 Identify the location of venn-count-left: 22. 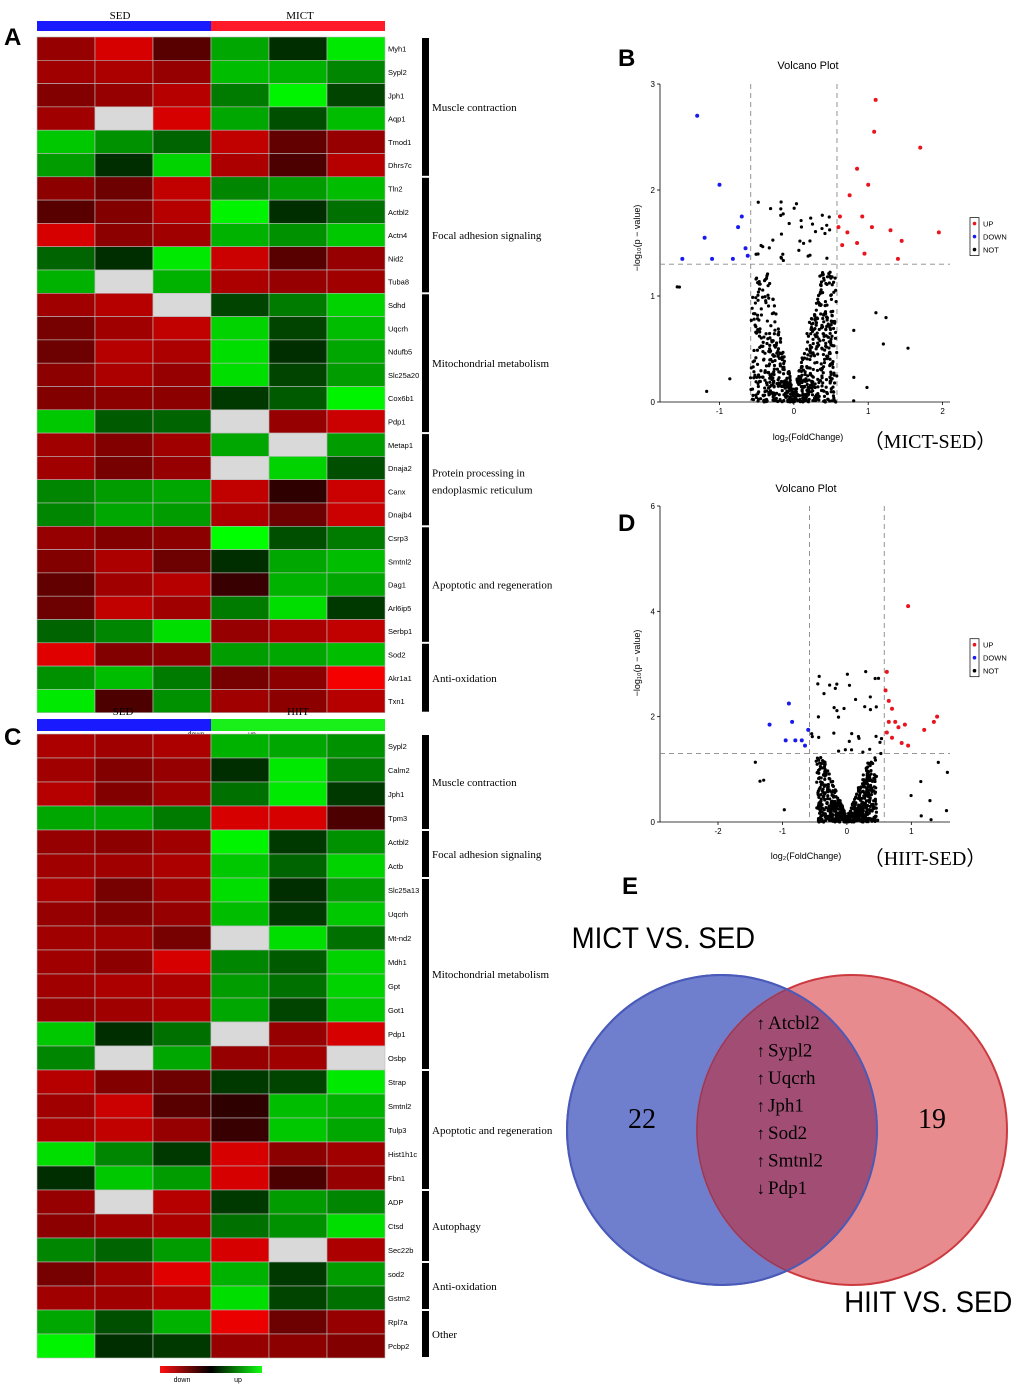
(642, 1119).